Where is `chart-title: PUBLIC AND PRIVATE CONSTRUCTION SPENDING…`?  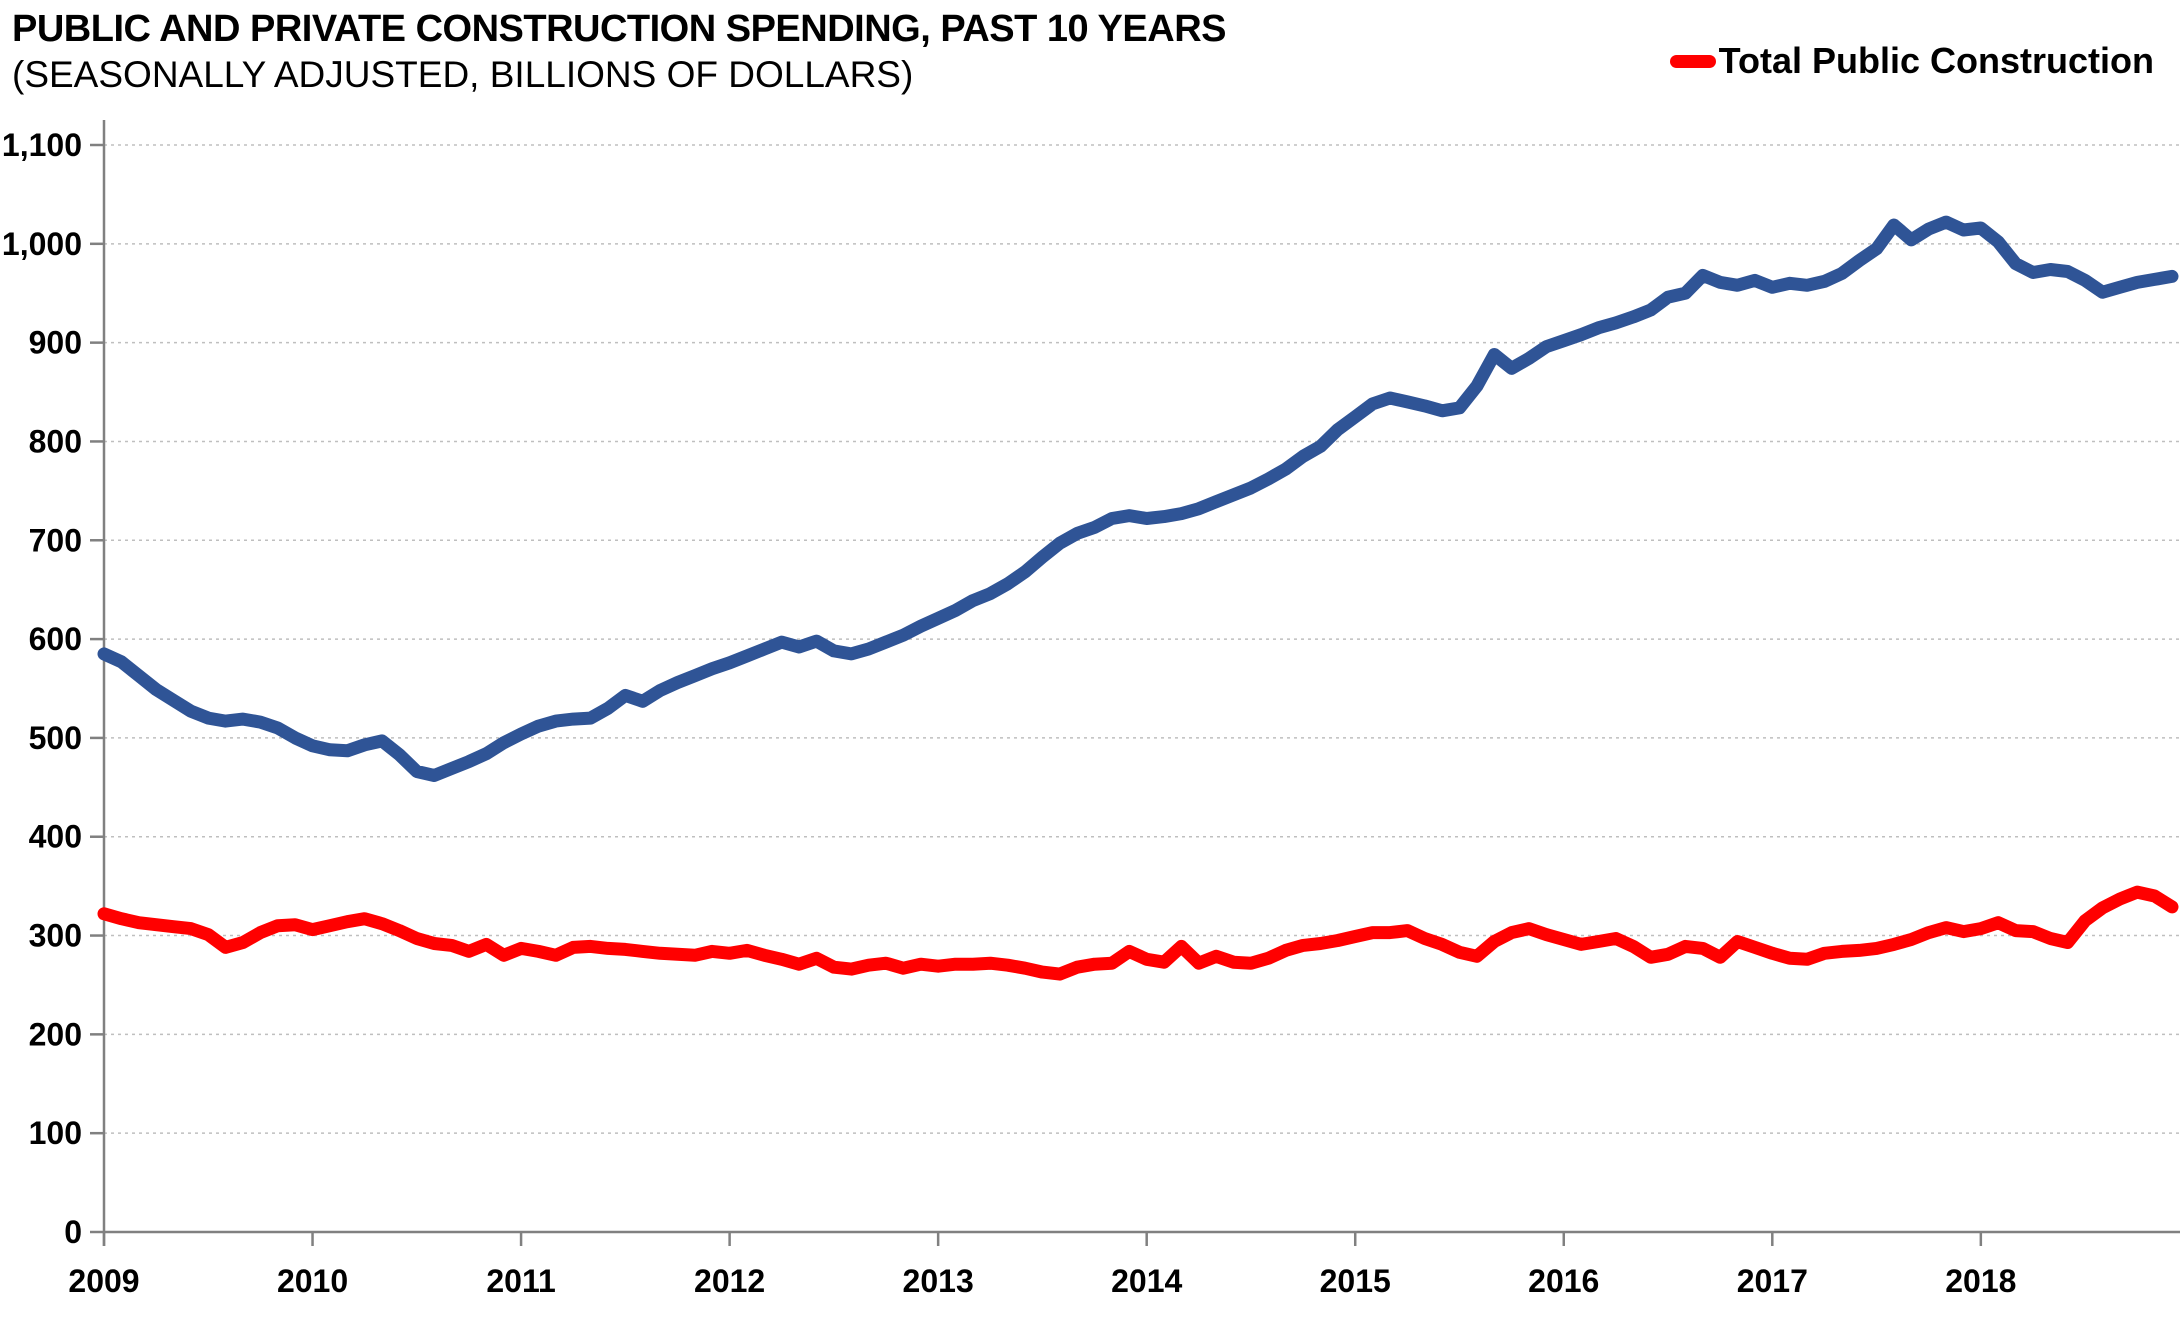
chart-title: PUBLIC AND PRIVATE CONSTRUCTION SPENDING… is located at coordinates (619, 29).